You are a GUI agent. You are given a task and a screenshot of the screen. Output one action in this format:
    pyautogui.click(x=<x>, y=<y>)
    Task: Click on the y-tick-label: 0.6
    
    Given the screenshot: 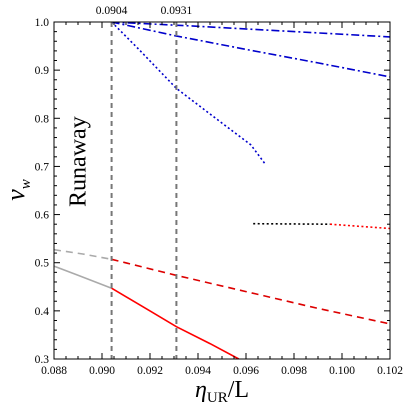 What is the action you would take?
    pyautogui.click(x=42, y=216)
    